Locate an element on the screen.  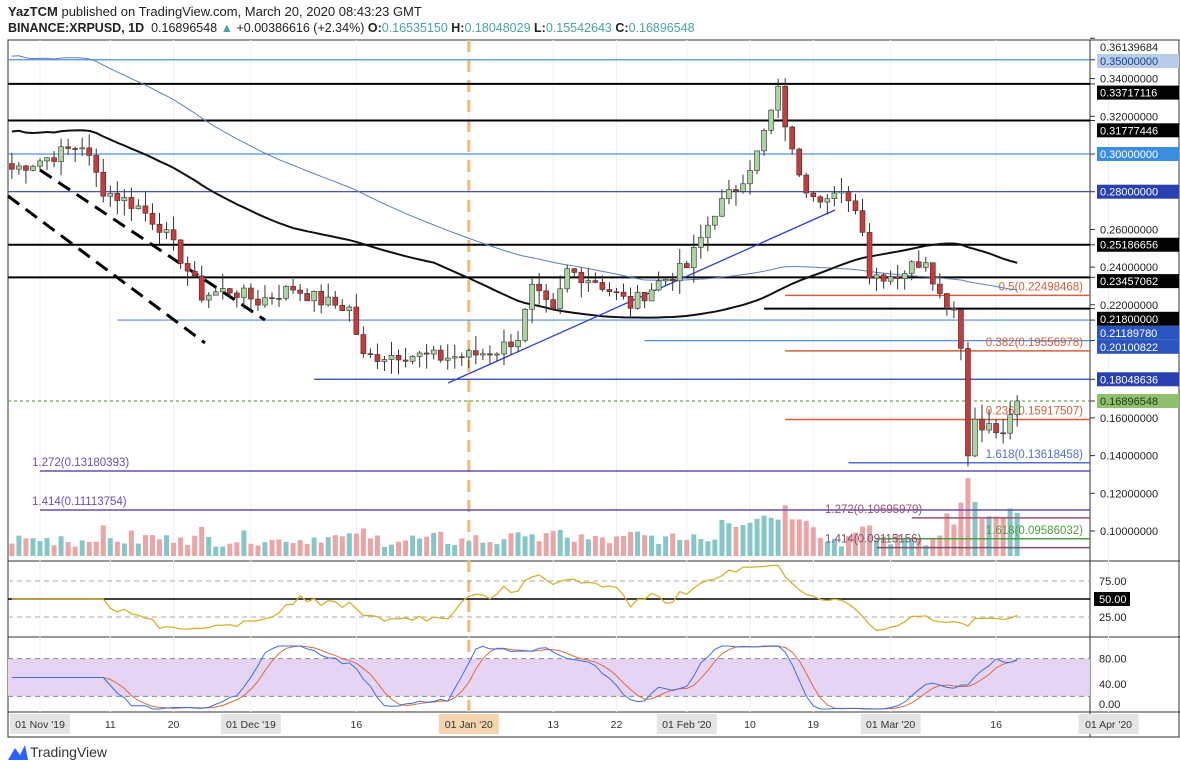
date-label: 10 is located at coordinates (750, 725).